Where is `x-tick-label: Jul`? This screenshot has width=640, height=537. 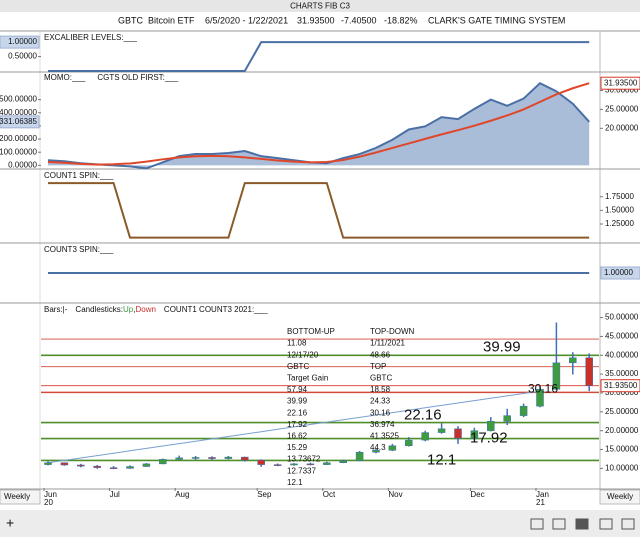 x-tick-label: Jul is located at coordinates (115, 494).